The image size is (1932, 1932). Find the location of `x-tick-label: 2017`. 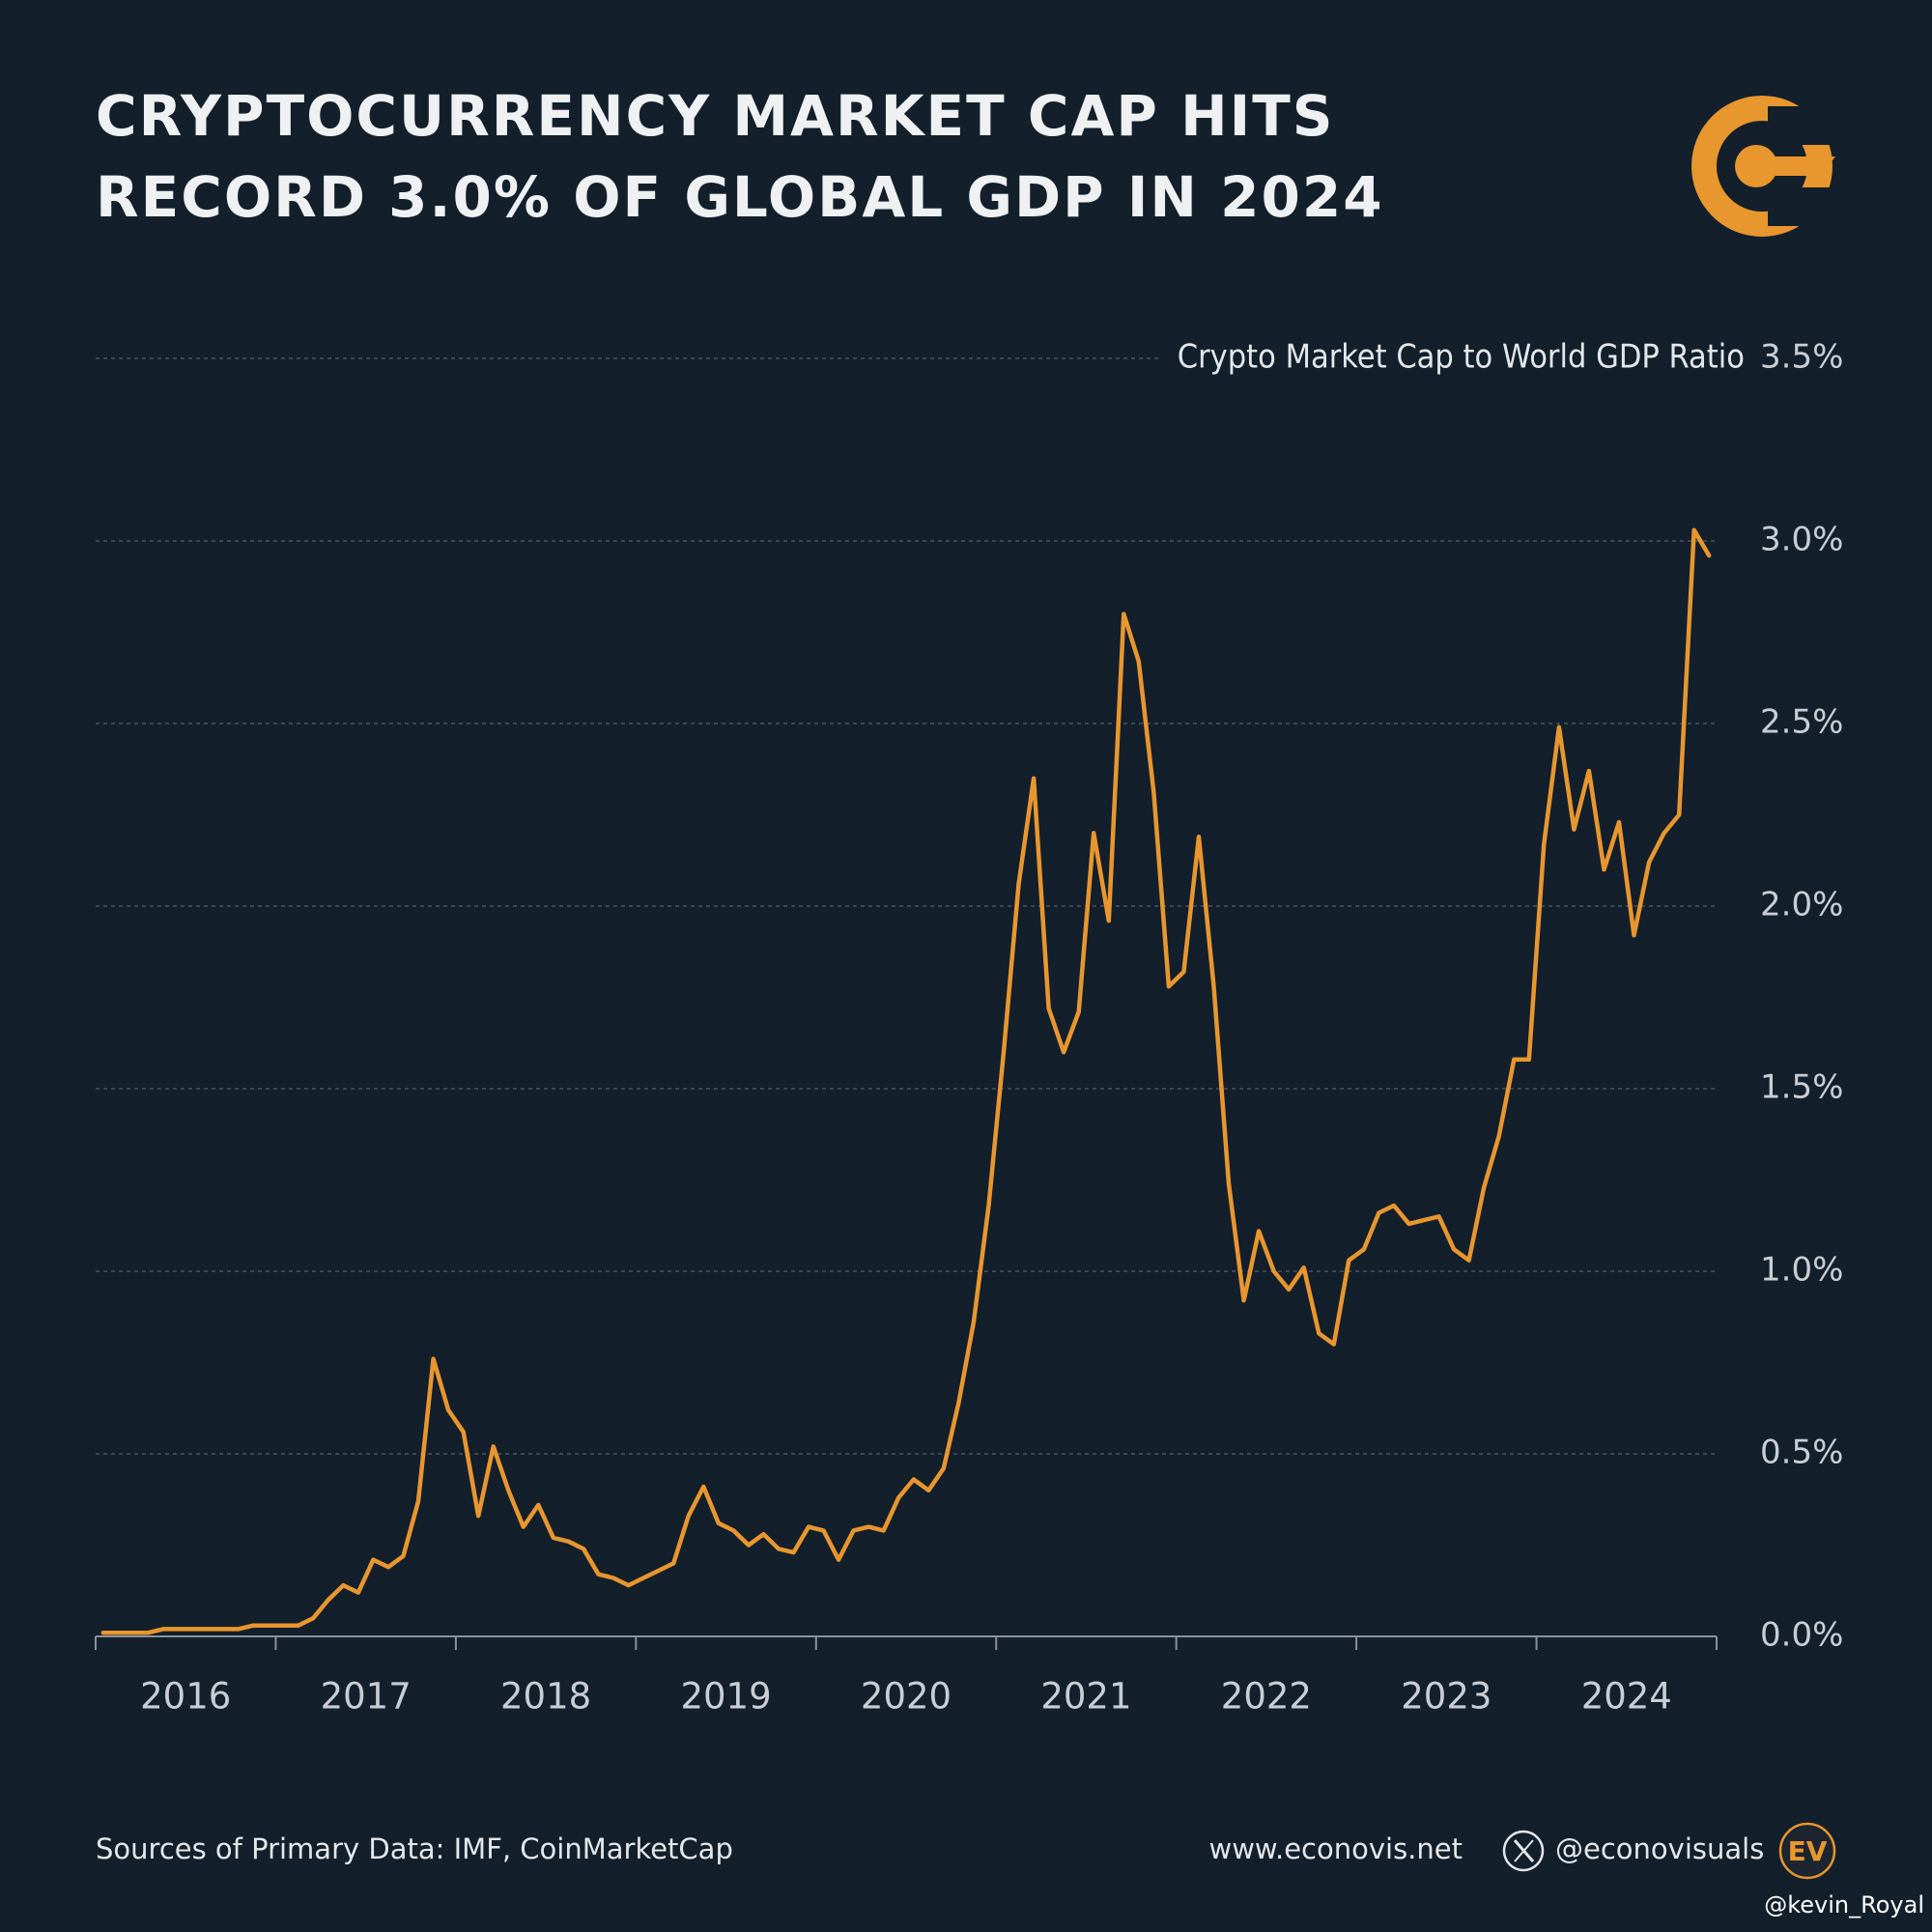

x-tick-label: 2017 is located at coordinates (366, 1697).